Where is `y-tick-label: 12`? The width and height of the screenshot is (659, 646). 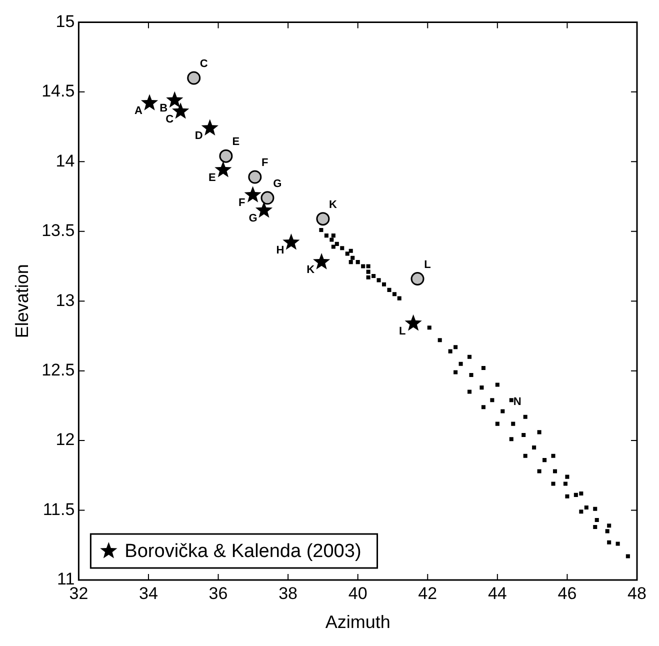 y-tick-label: 12 is located at coordinates (65, 440).